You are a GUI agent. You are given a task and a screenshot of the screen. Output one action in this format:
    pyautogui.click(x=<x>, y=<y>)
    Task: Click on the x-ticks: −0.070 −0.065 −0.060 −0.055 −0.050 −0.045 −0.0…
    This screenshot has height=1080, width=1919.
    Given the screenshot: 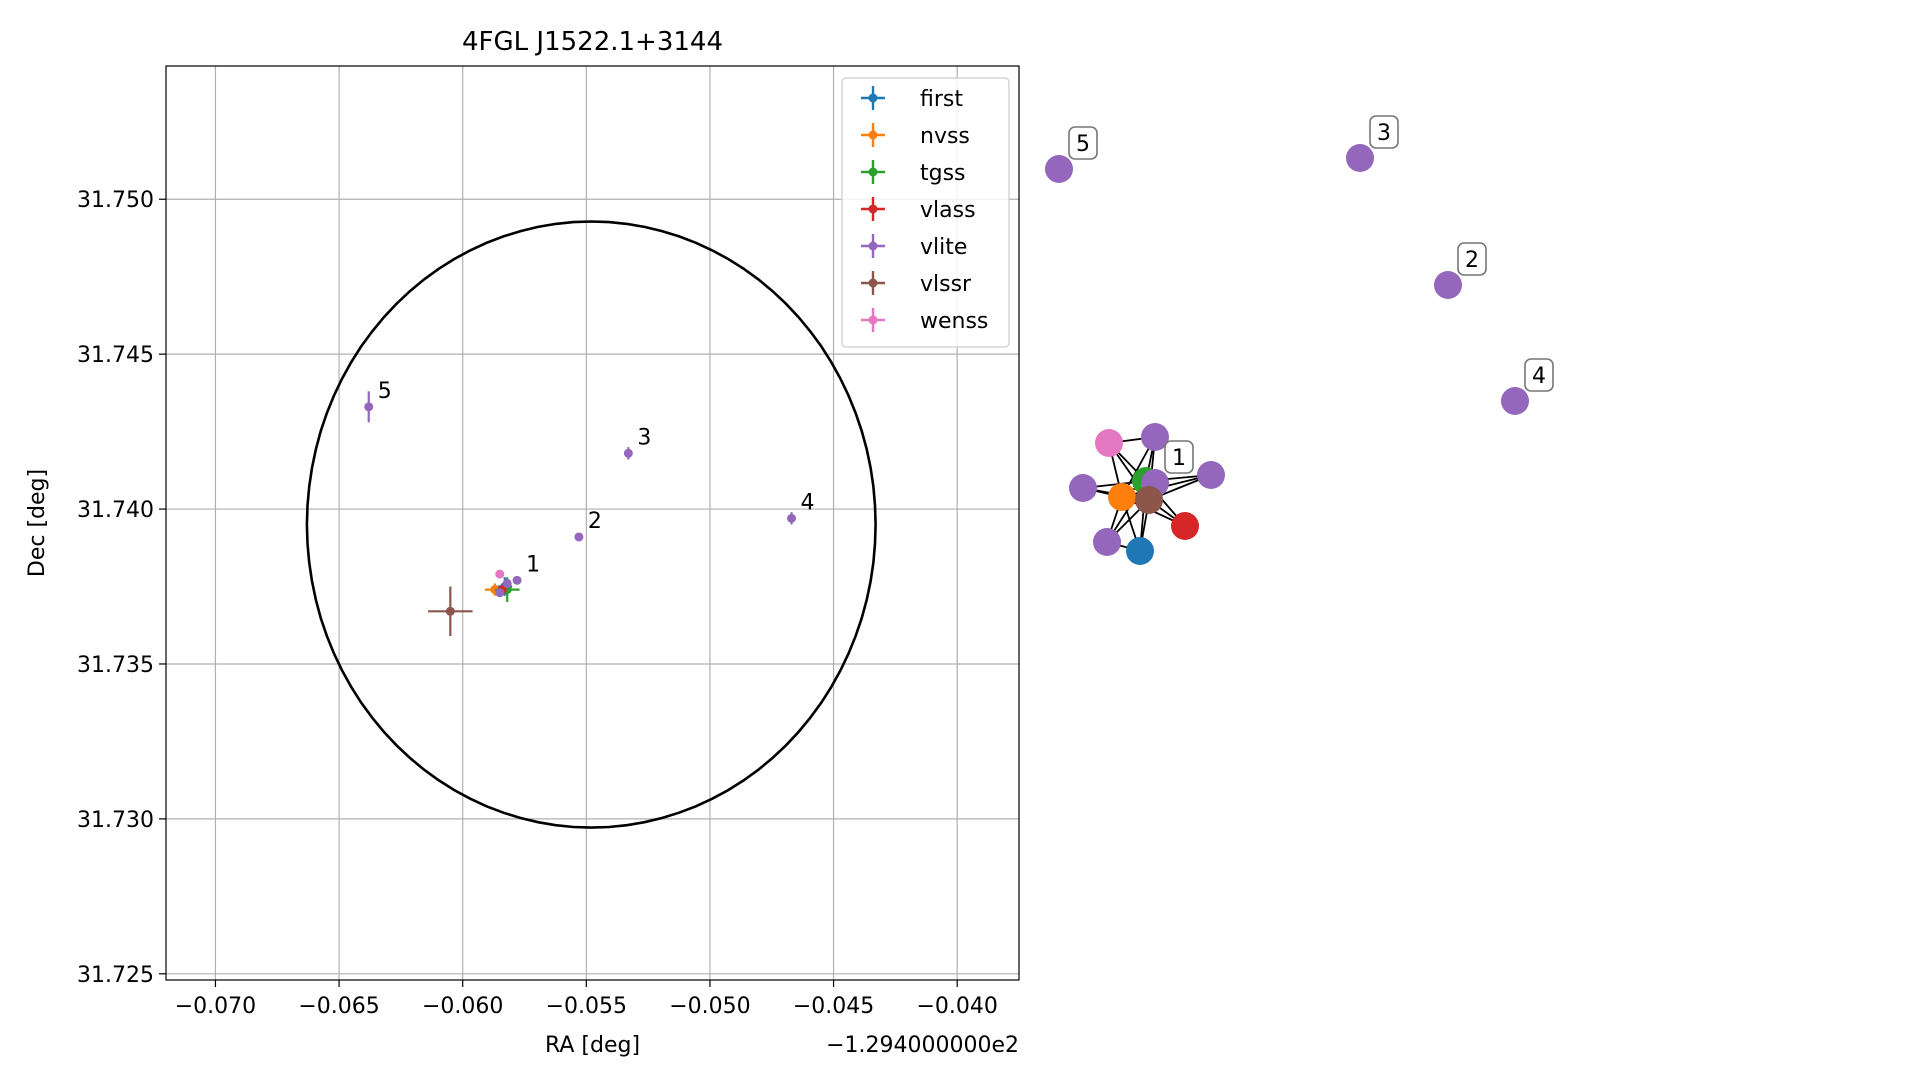 What is the action you would take?
    pyautogui.click(x=586, y=999)
    